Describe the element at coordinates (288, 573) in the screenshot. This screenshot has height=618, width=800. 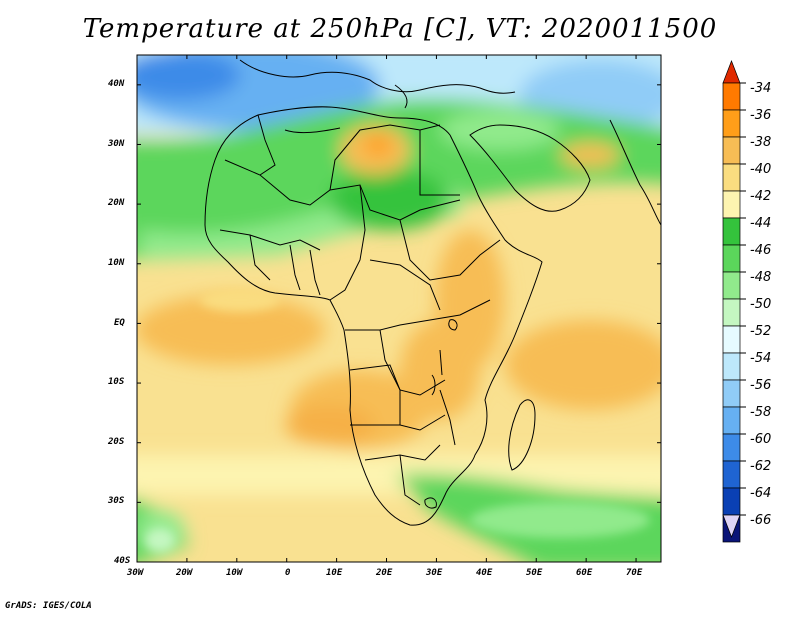
I see `lon-label-0: 0` at that location.